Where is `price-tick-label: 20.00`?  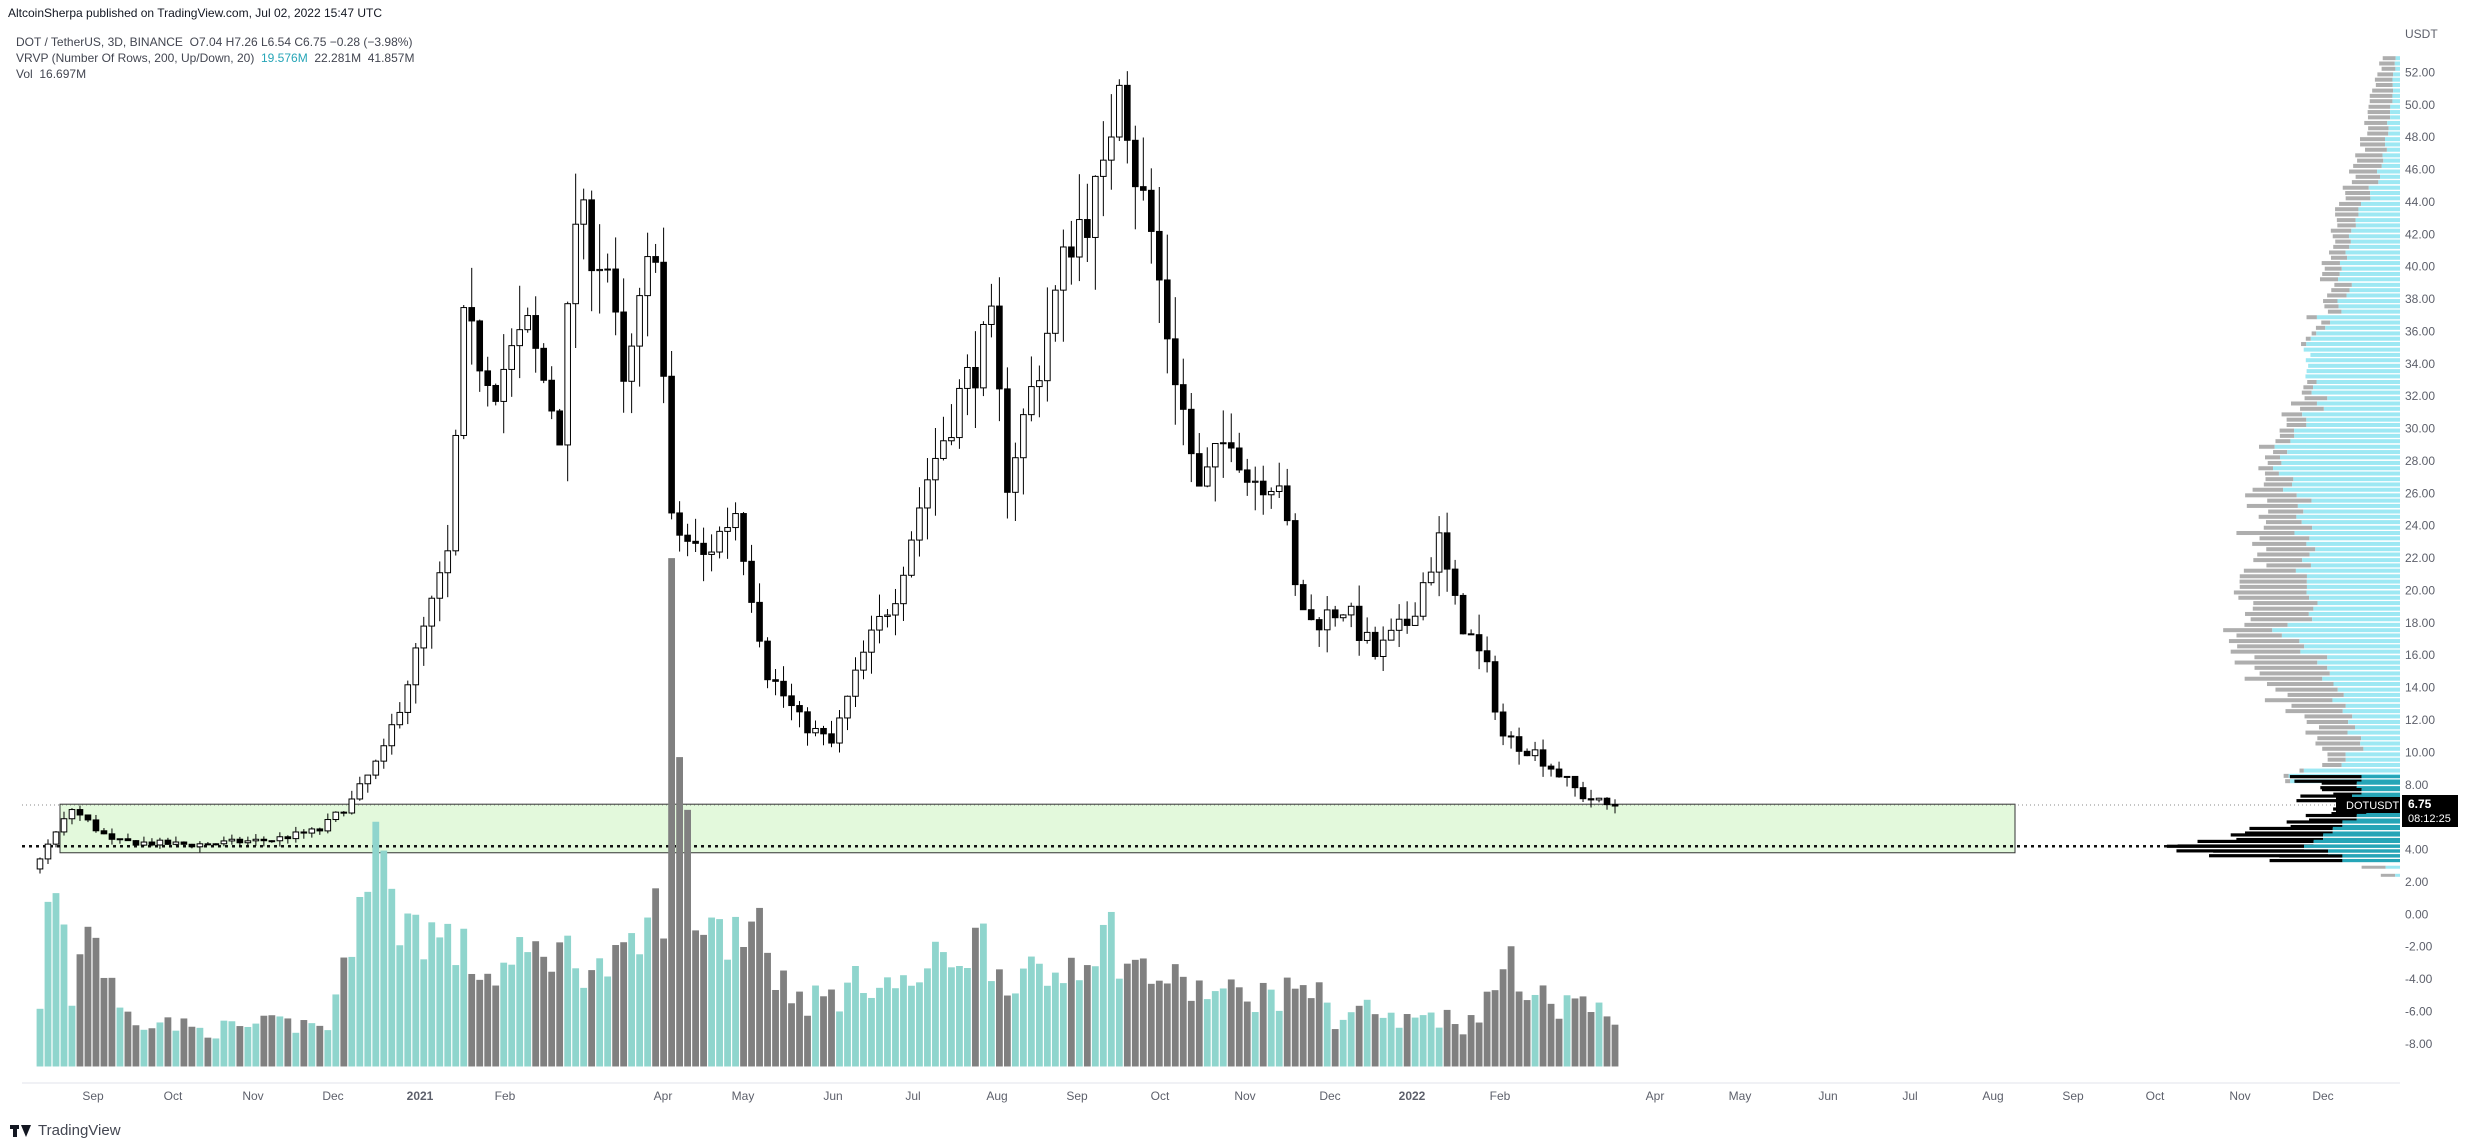
price-tick-label: 20.00 is located at coordinates (2420, 590).